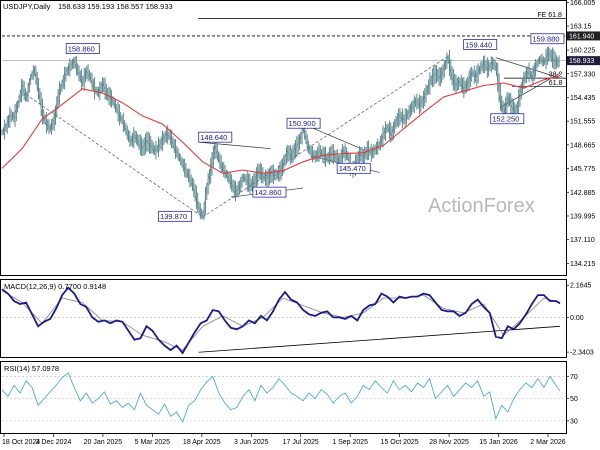 This screenshot has height=450, width=600. Describe the element at coordinates (582, 240) in the screenshot. I see `price-y-tick-label: 137.110` at that location.